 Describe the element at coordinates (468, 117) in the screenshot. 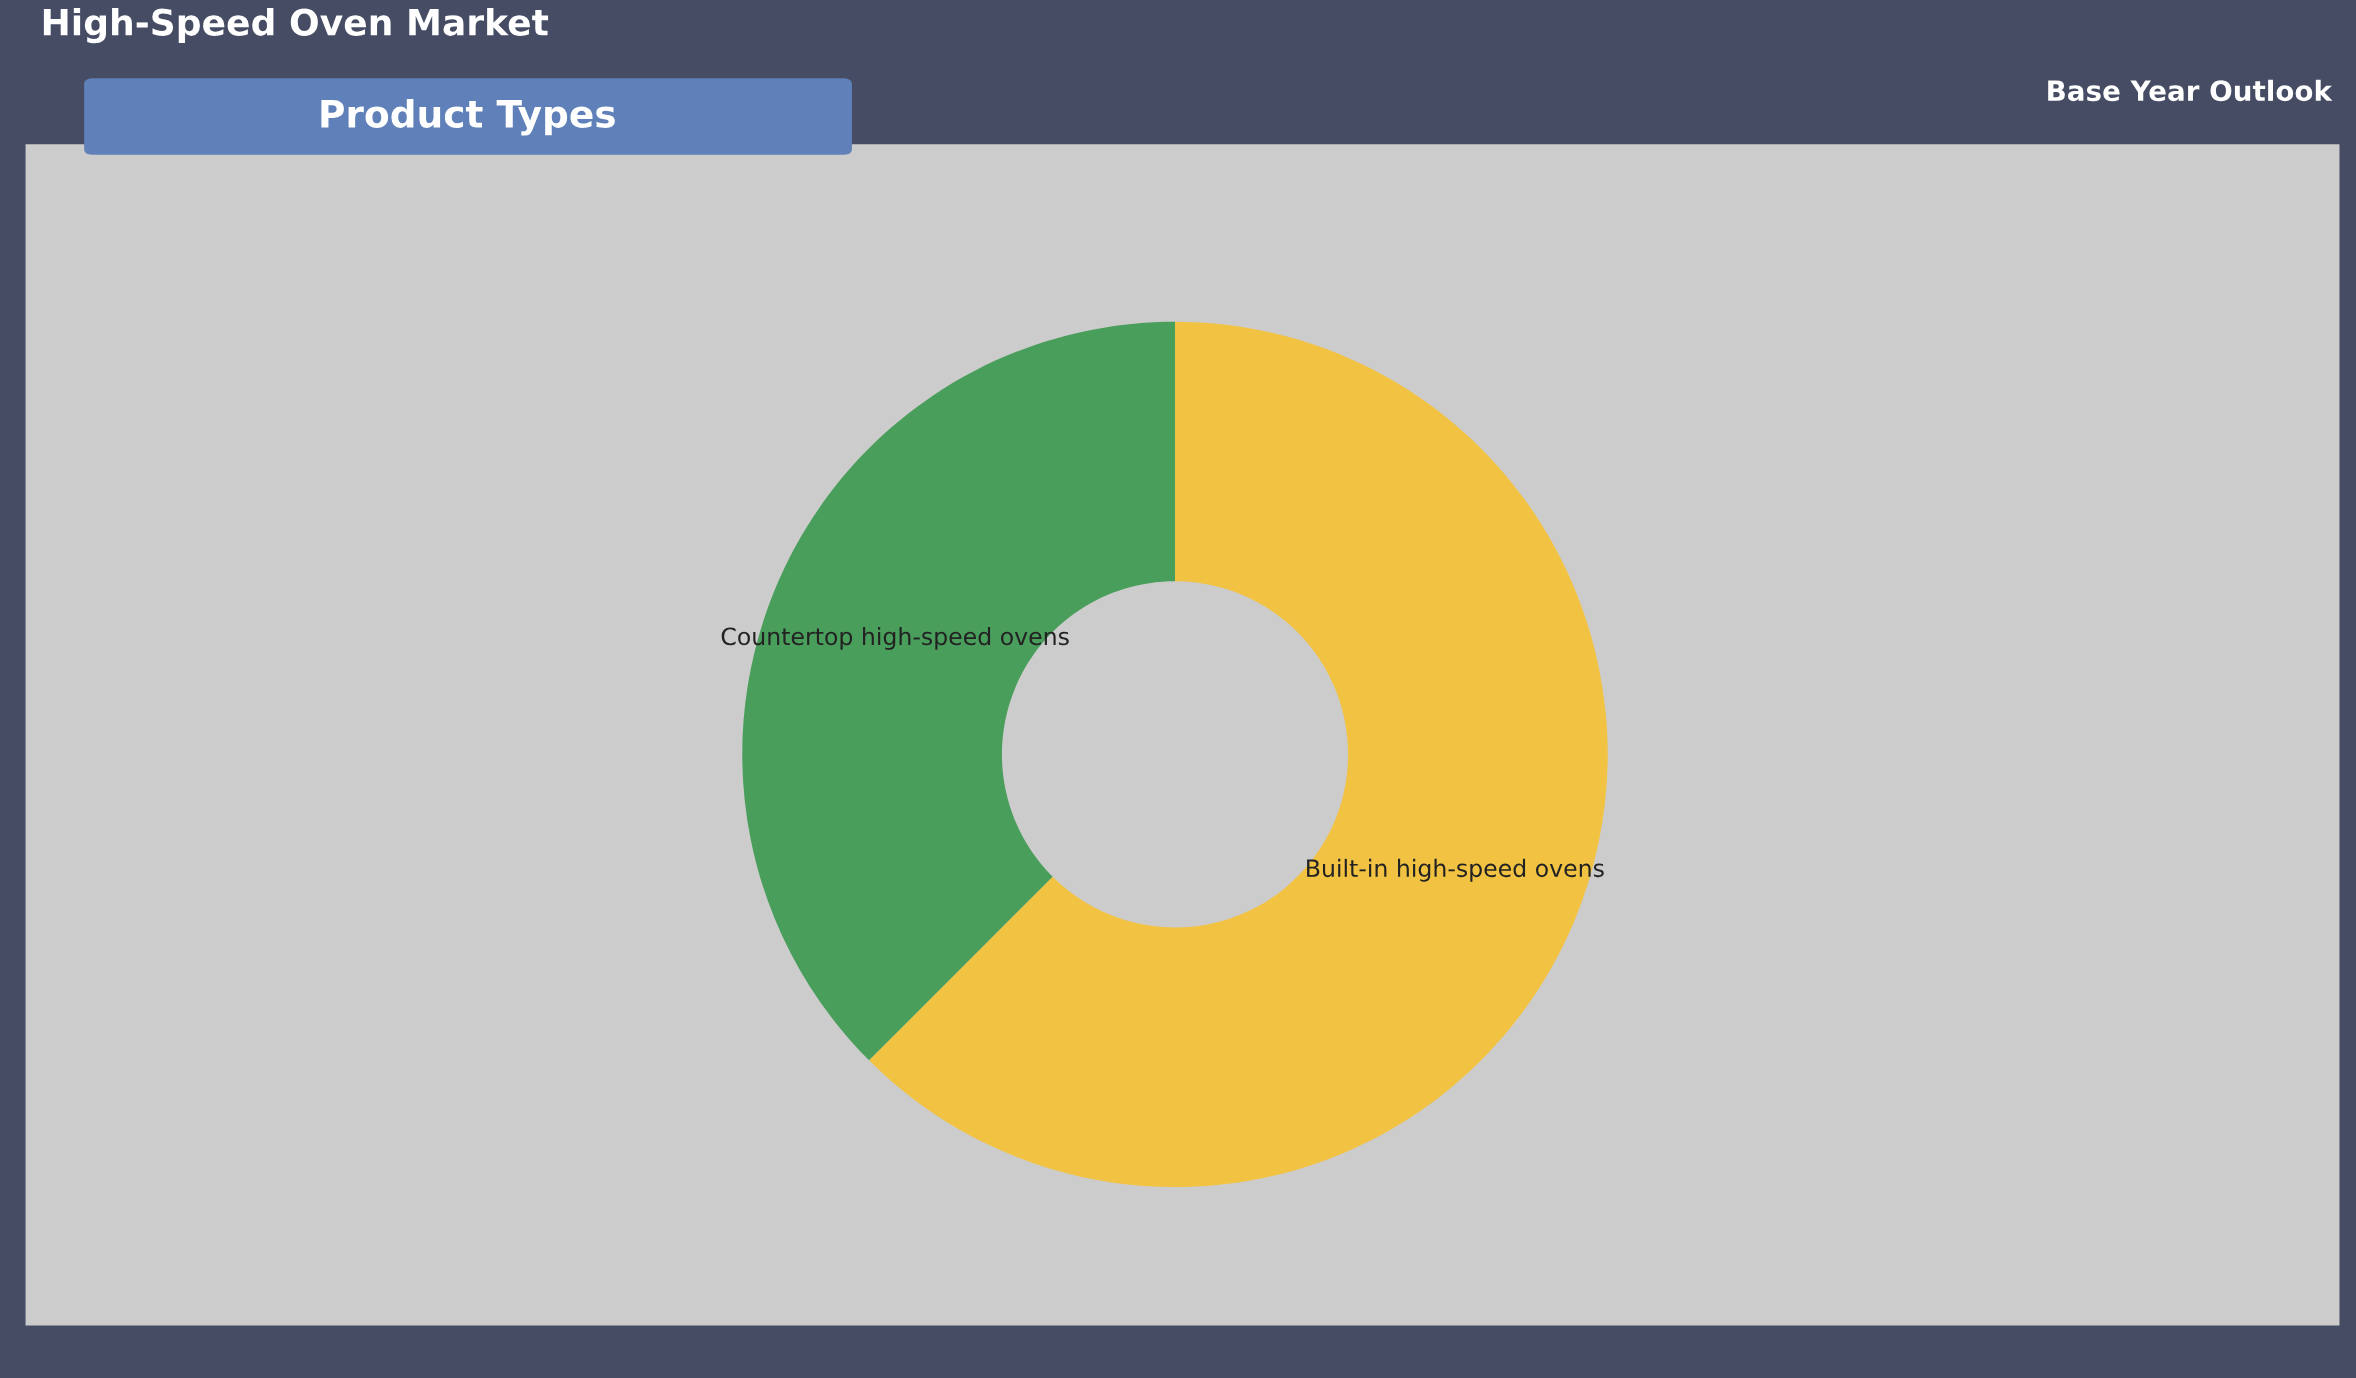

I see `chart-subtitle: Product Types` at that location.